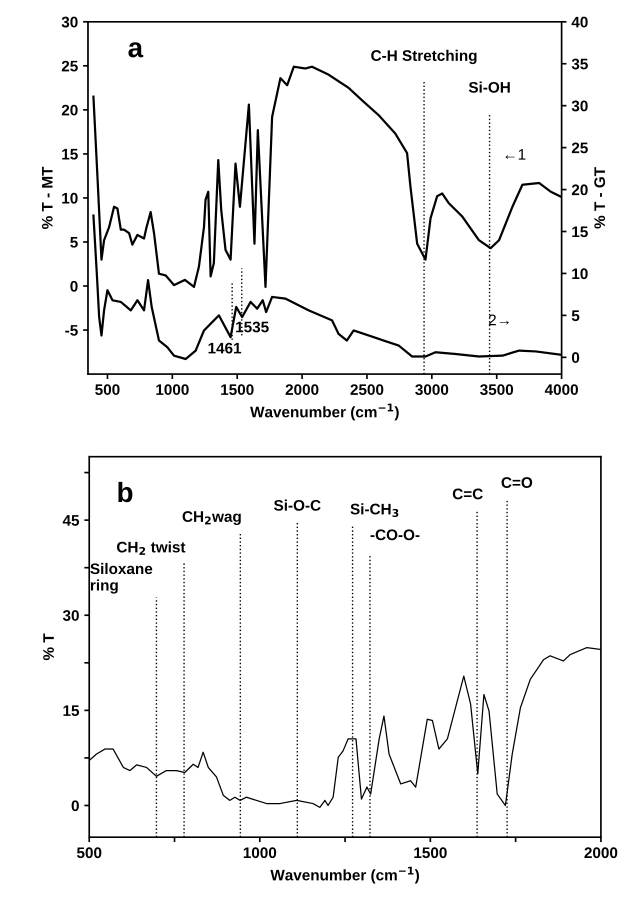 The width and height of the screenshot is (624, 908). I want to click on y-axis-title: % T - MT, so click(47, 197).